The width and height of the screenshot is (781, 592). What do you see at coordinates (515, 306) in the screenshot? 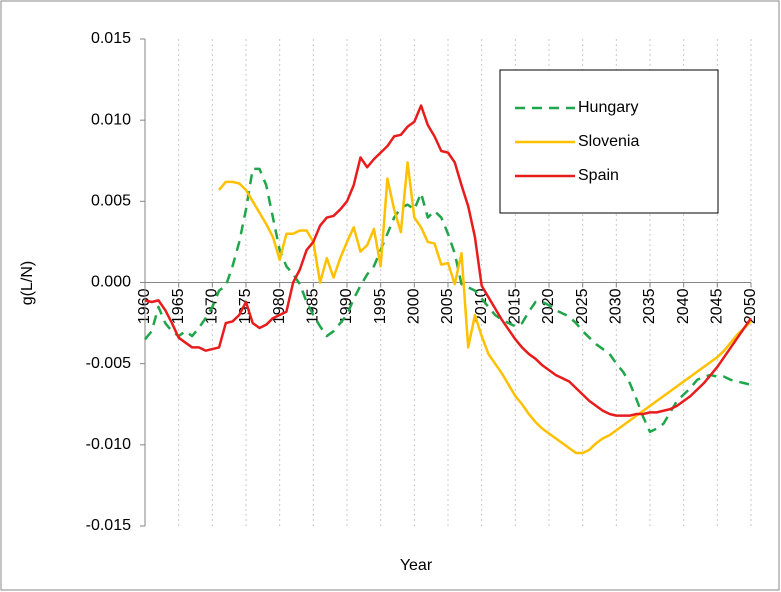
I see `x-tick-label: 2015` at bounding box center [515, 306].